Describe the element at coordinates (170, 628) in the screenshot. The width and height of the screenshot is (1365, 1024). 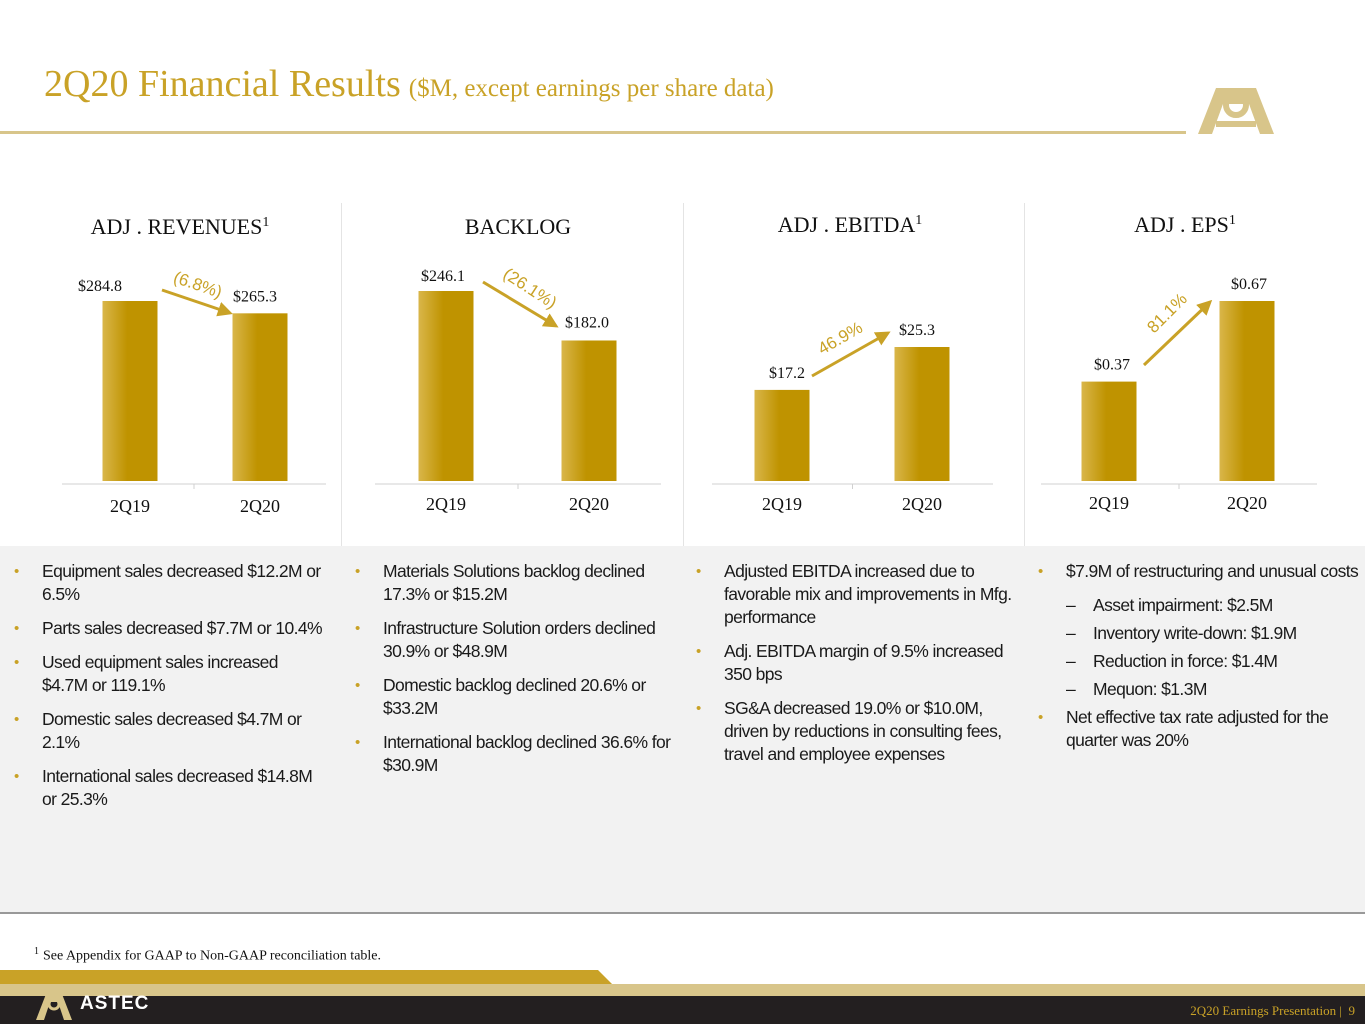
I see `bullet-item: Parts sales decreased $7.7M or 10.4%` at that location.